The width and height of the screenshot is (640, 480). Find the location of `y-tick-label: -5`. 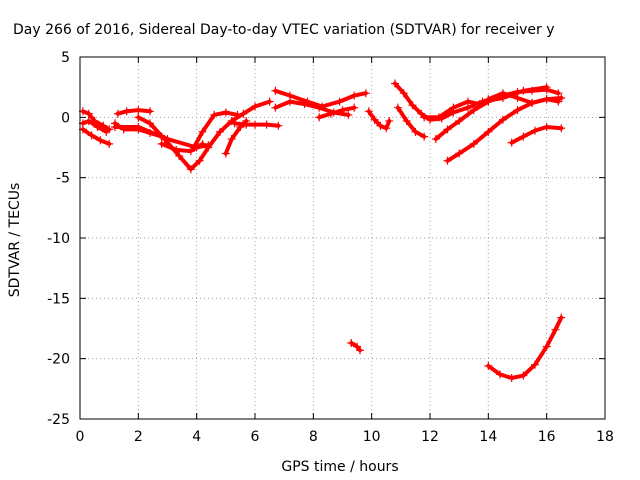

y-tick-label: -5 is located at coordinates (63, 179).